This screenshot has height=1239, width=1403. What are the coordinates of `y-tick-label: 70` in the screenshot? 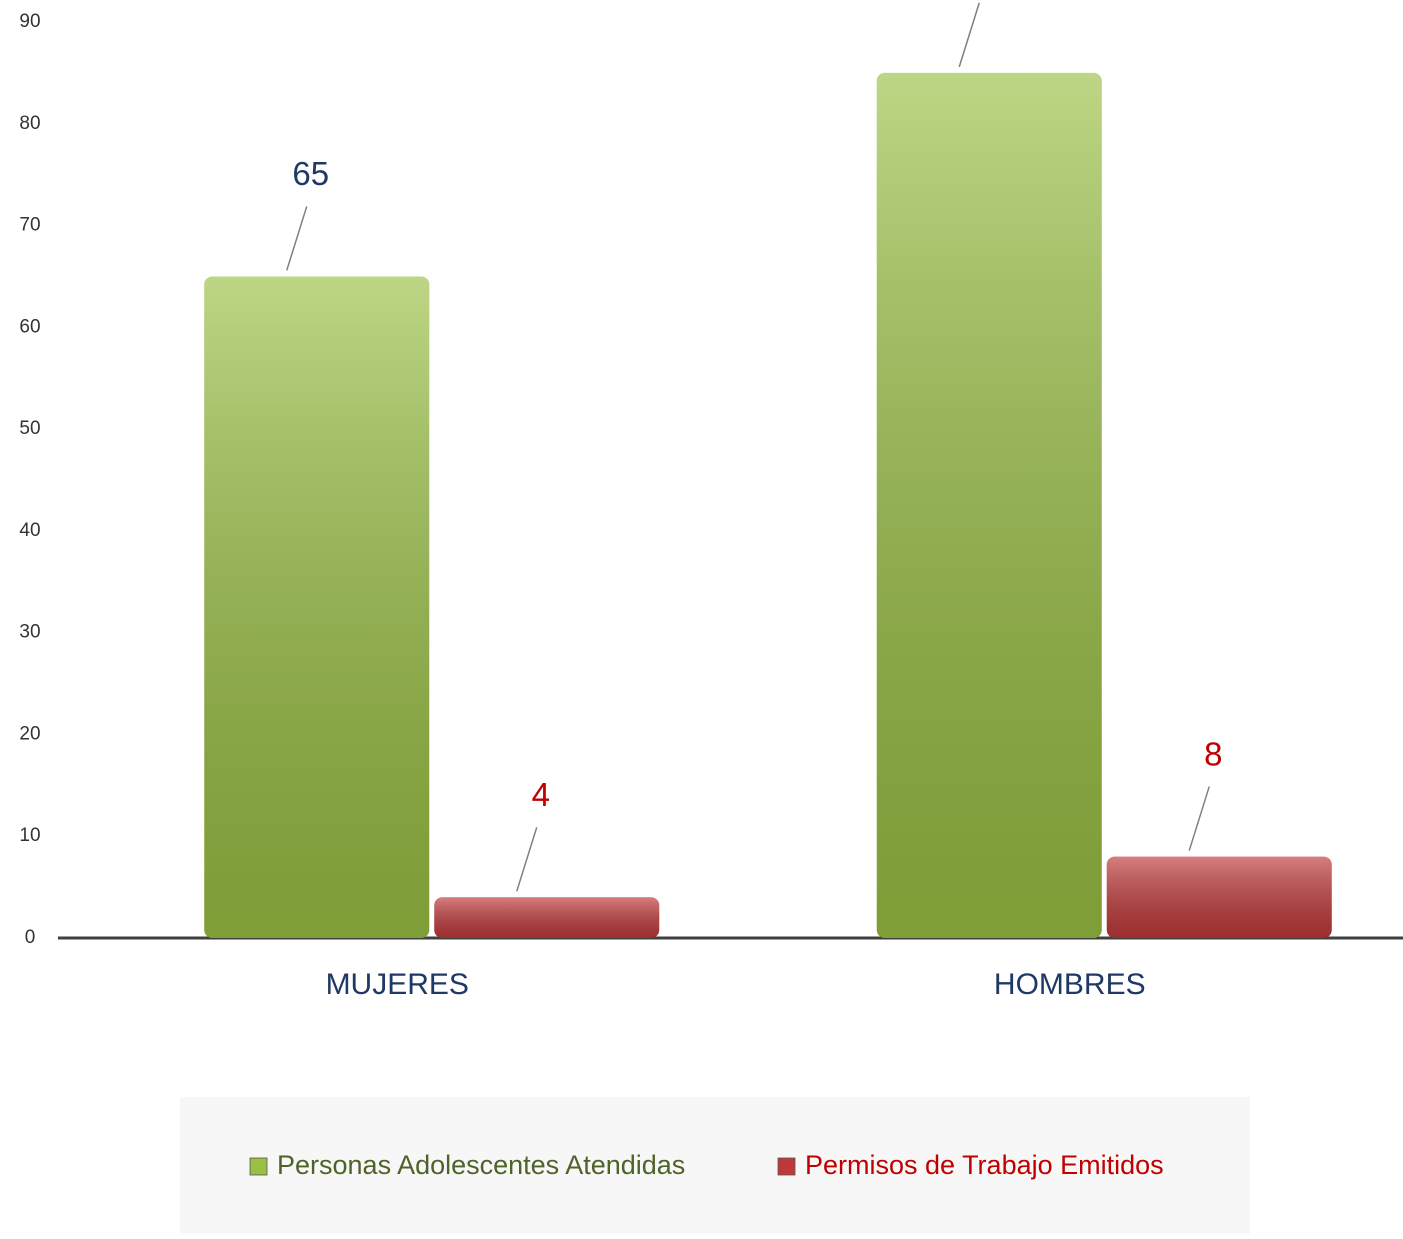 It's located at (29, 225).